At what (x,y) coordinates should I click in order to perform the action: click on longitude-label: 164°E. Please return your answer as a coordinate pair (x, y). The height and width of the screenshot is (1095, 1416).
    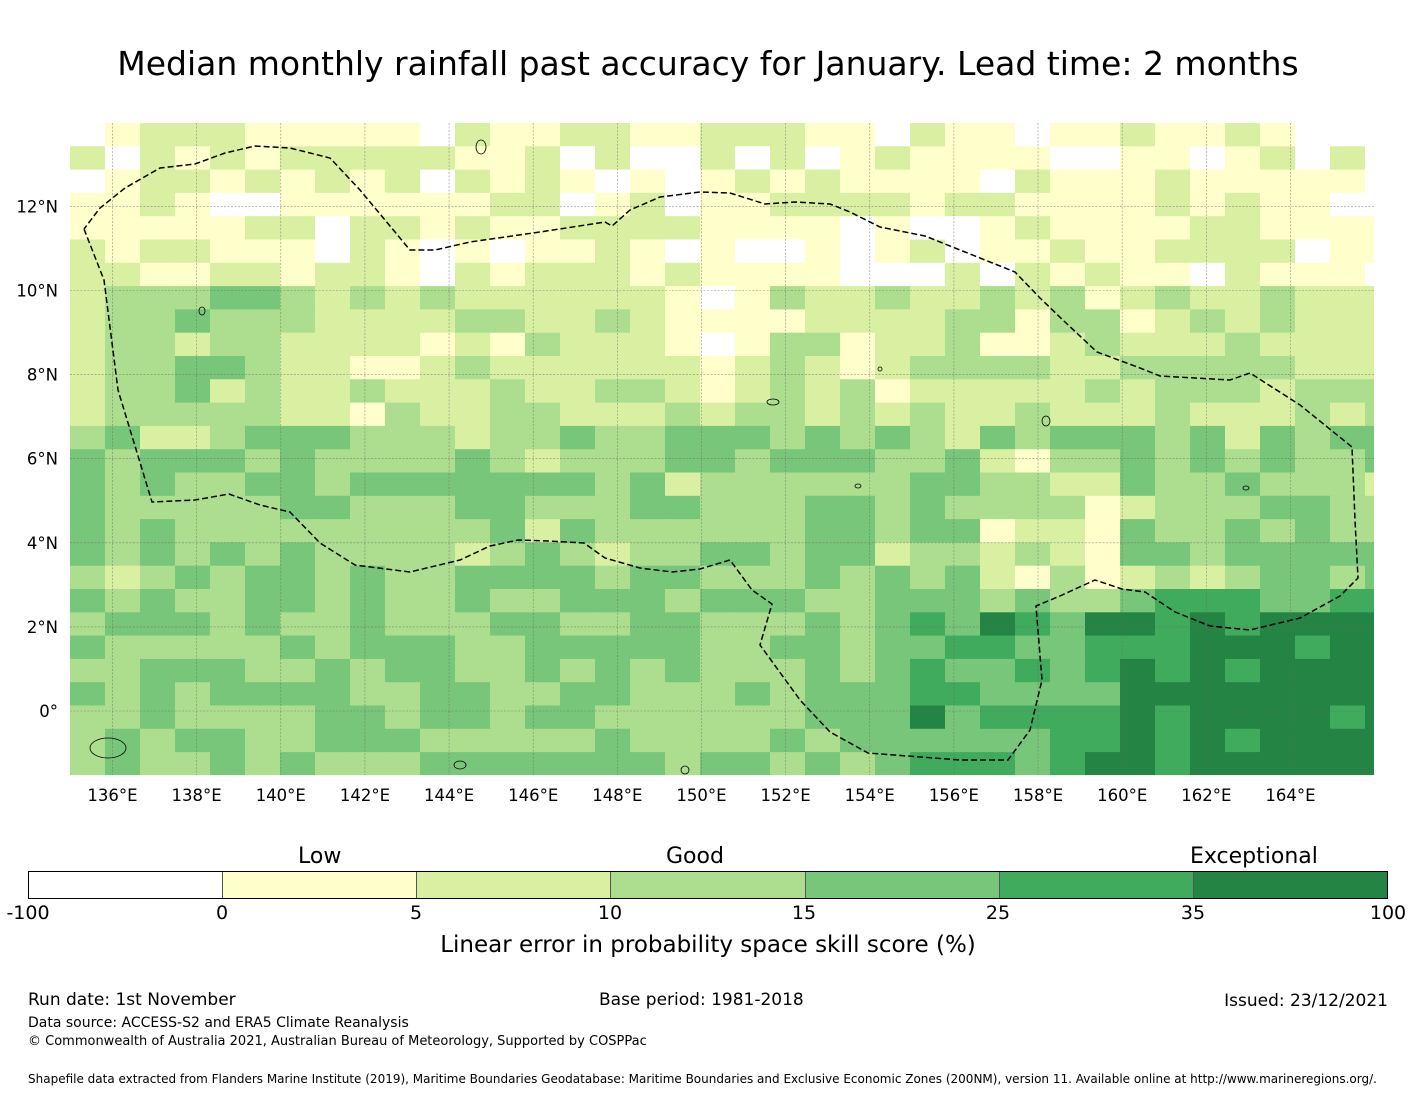
    Looking at the image, I should click on (1290, 795).